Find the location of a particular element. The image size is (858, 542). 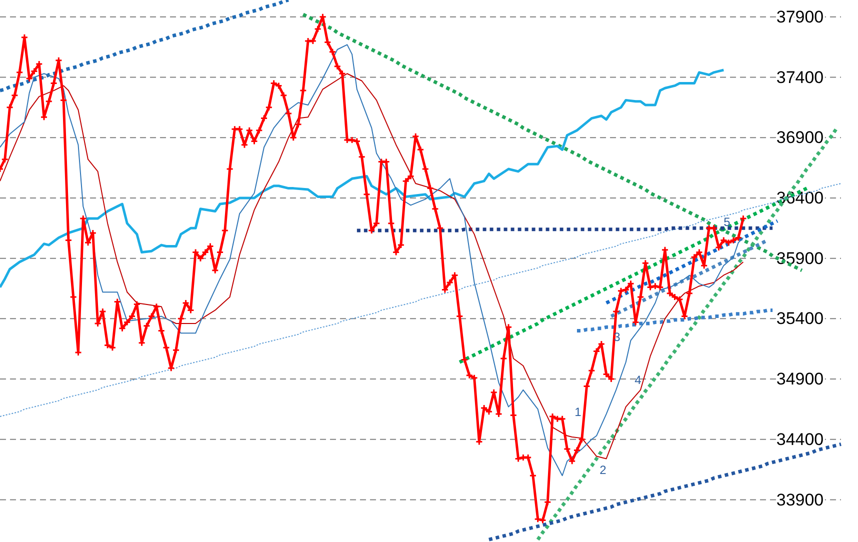

y-tick-label: 35900 is located at coordinates (800, 258).